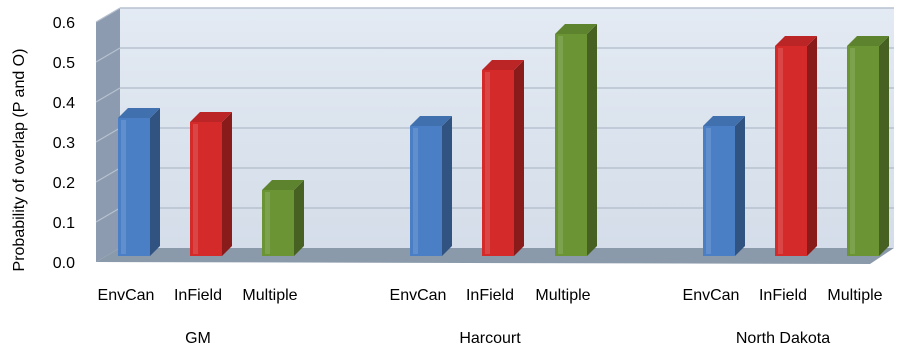  I want to click on y-axis-ticks: 0.0 0.1 0.2 0.3 0.4 0.5 0.6, so click(64, 143).